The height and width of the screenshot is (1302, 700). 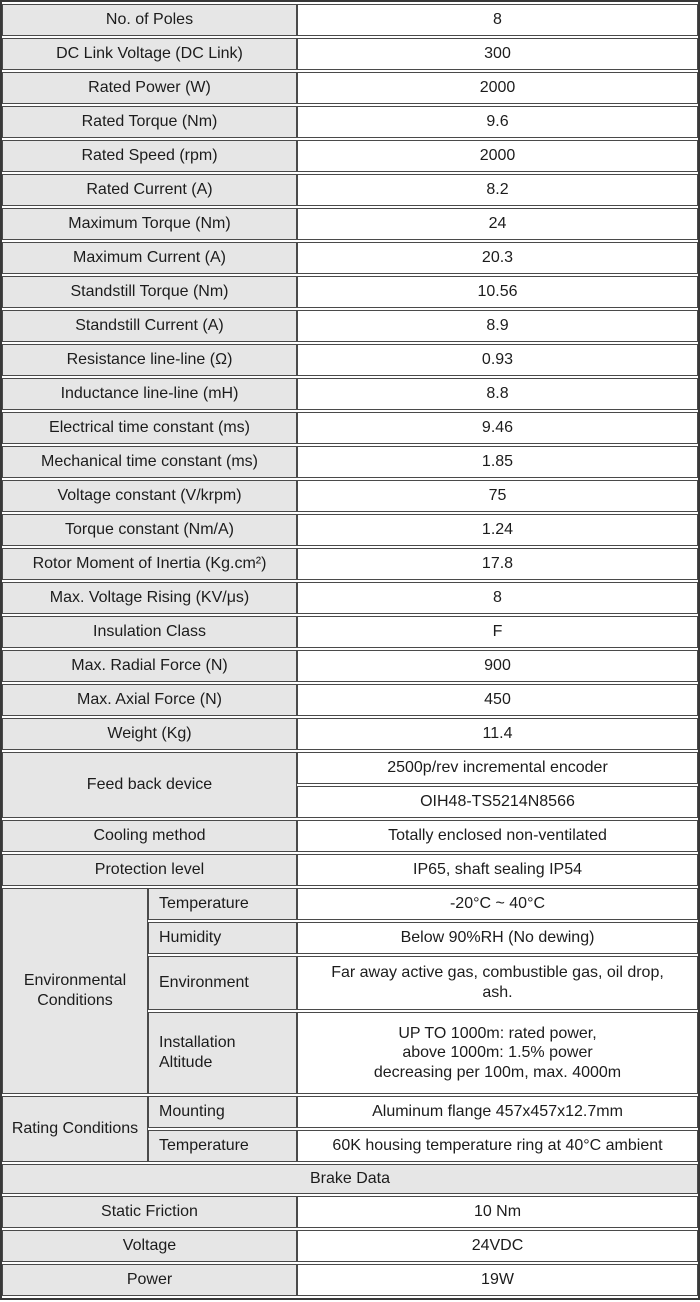 I want to click on spec-label: Maximum Torque (Nm), so click(x=149, y=224).